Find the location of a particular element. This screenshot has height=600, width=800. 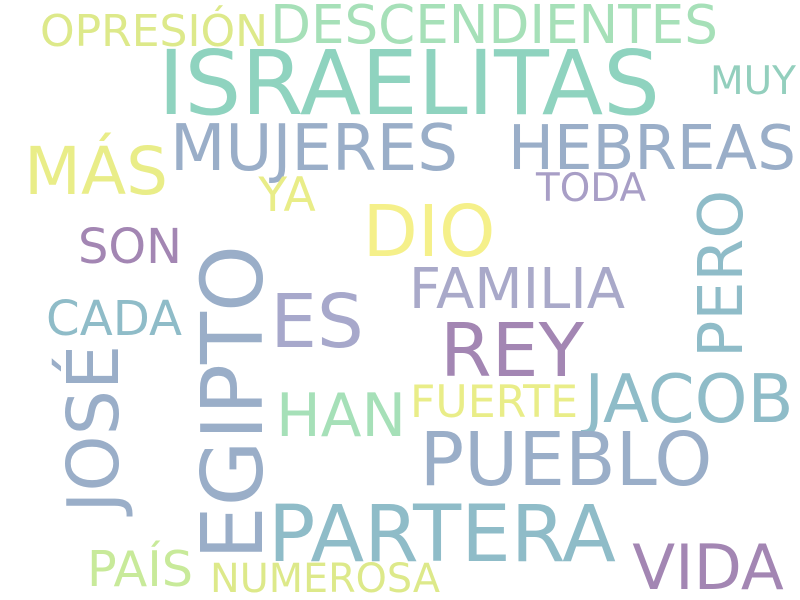

word-hebreas: HEBREAS is located at coordinates (652, 149).